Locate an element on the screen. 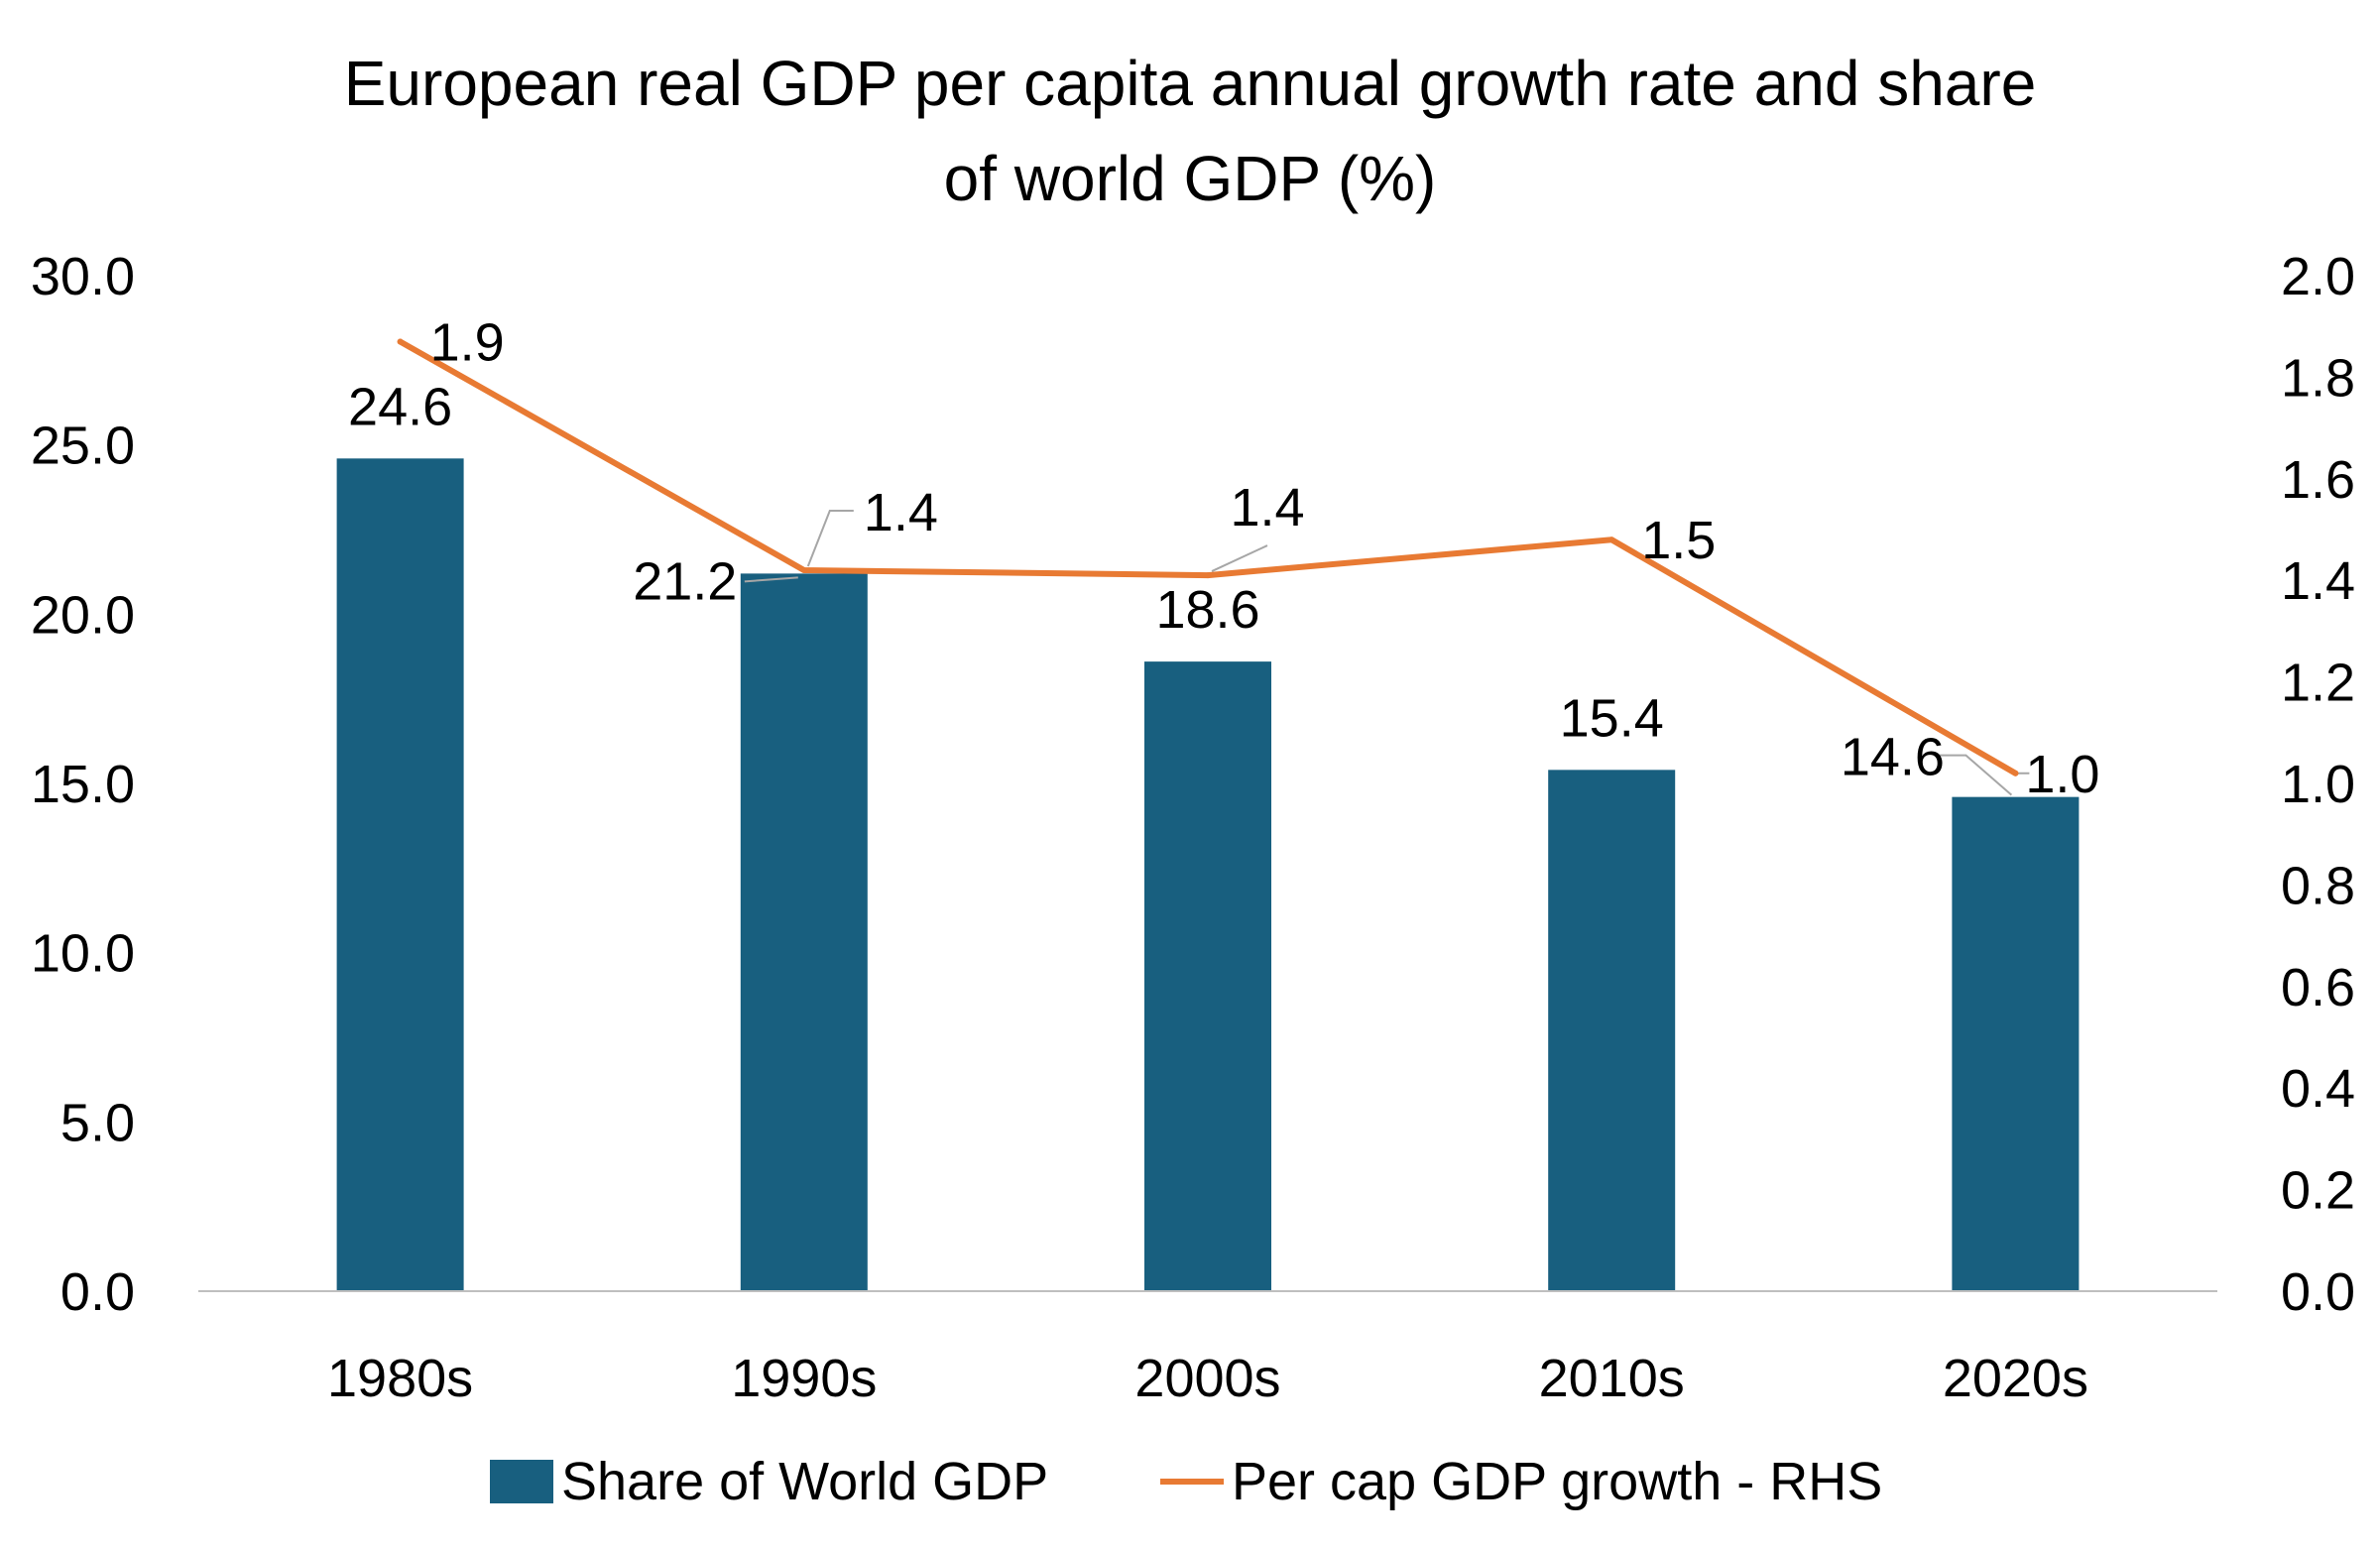 Image resolution: width=2380 pixels, height=1551 pixels. legend-label-share: Share of World GDP is located at coordinates (805, 1481).